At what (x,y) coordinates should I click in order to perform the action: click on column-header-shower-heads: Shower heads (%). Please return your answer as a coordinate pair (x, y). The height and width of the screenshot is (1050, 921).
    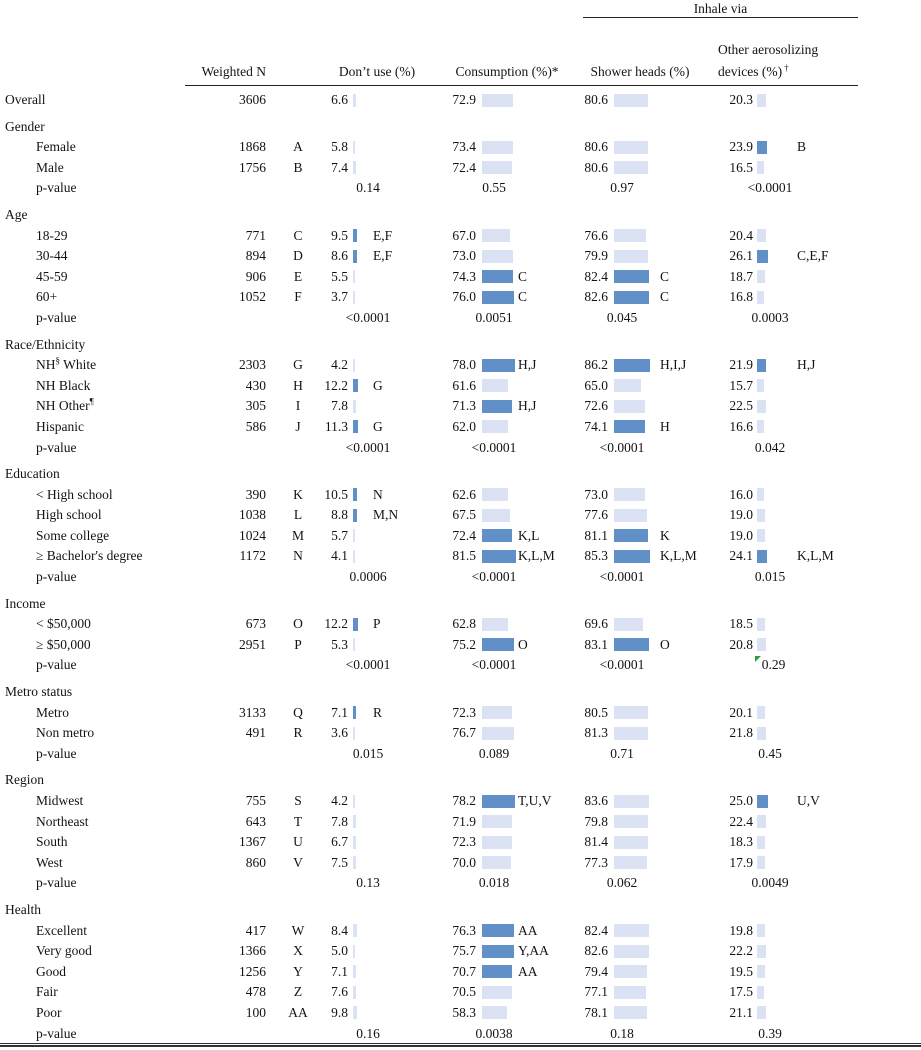
    Looking at the image, I should click on (640, 71).